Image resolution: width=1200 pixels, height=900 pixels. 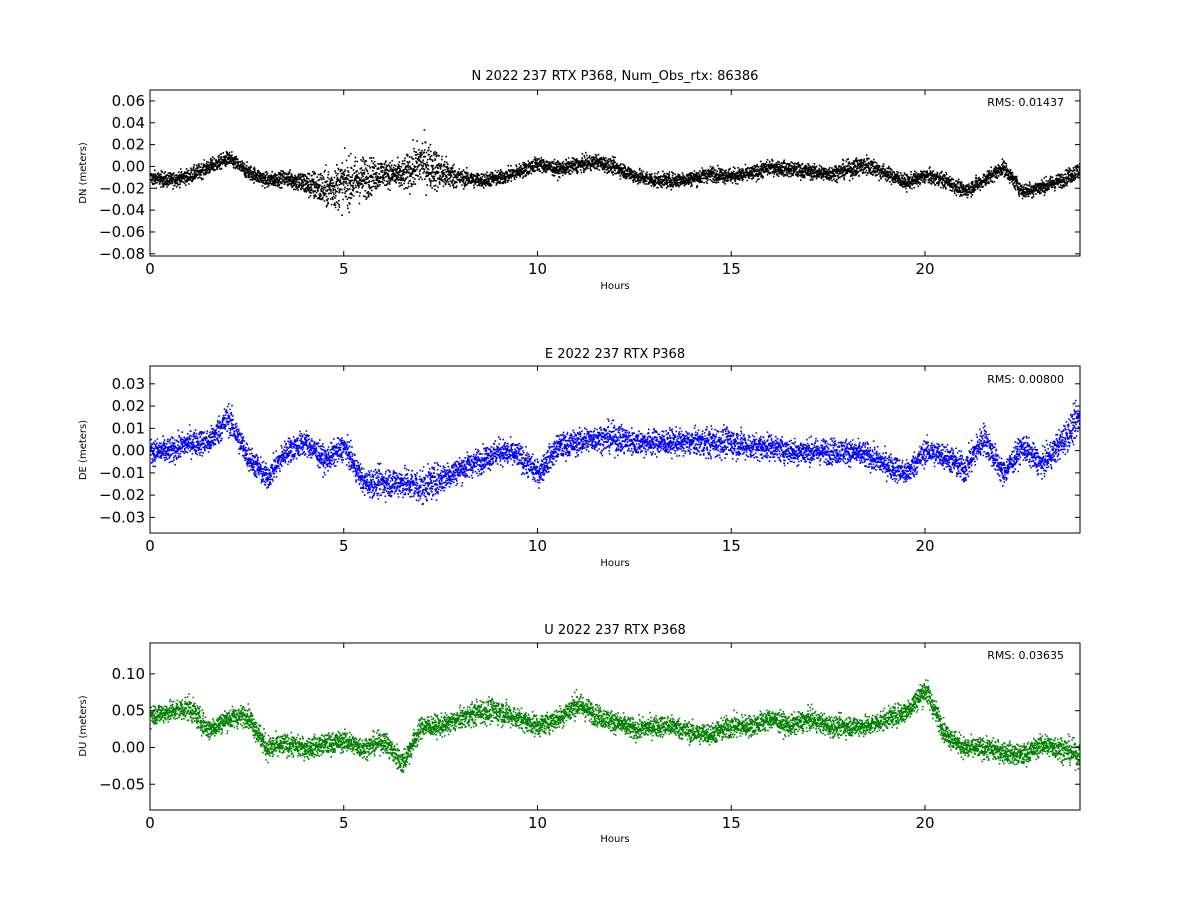 I want to click on y-tick-label-du-3: 0.10, so click(x=128, y=674).